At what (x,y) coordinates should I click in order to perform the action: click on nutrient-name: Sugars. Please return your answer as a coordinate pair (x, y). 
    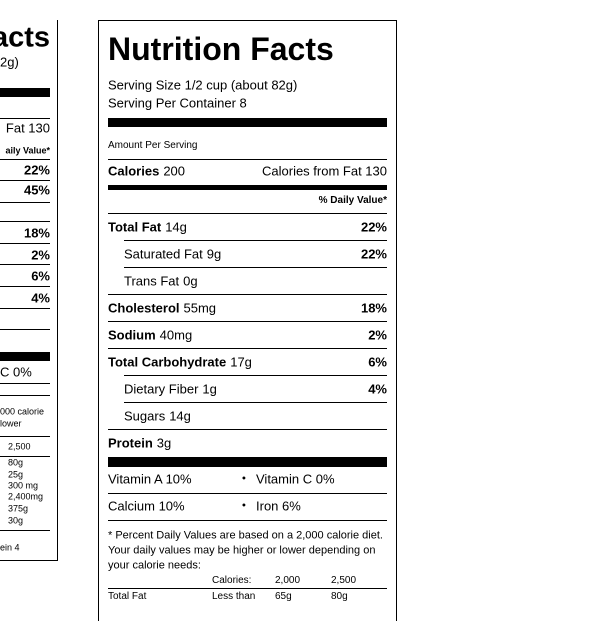
    Looking at the image, I should click on (145, 416).